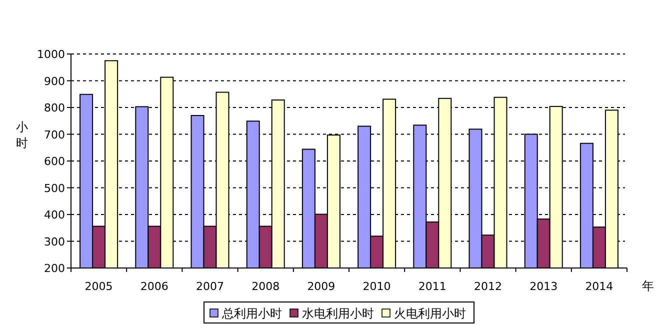 The image size is (668, 331). I want to click on x-tick-label: 2010, so click(376, 286).